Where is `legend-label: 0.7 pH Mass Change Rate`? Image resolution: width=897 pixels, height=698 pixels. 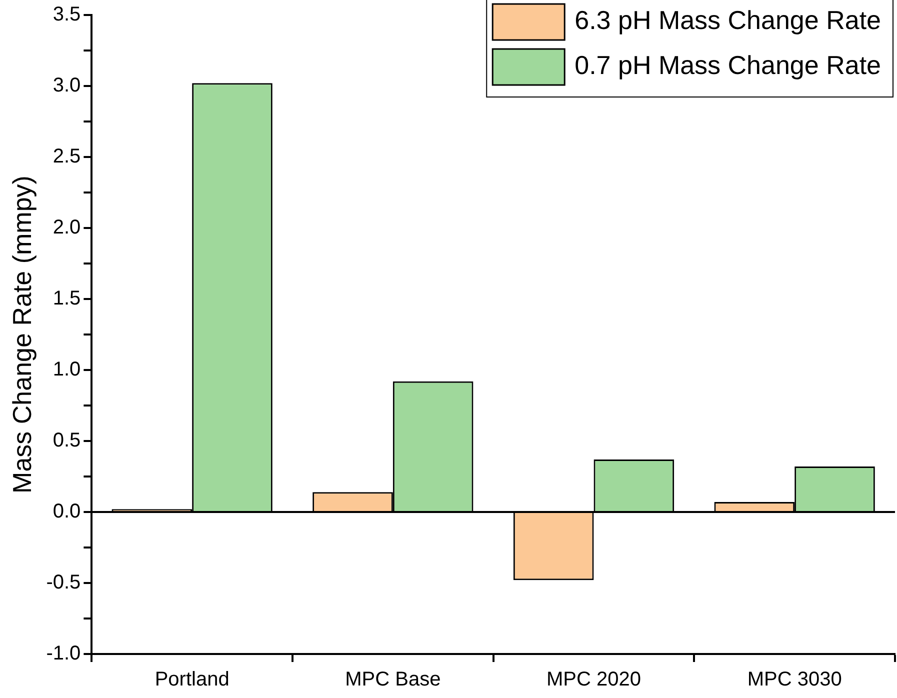
legend-label: 0.7 pH Mass Change Rate is located at coordinates (727, 65).